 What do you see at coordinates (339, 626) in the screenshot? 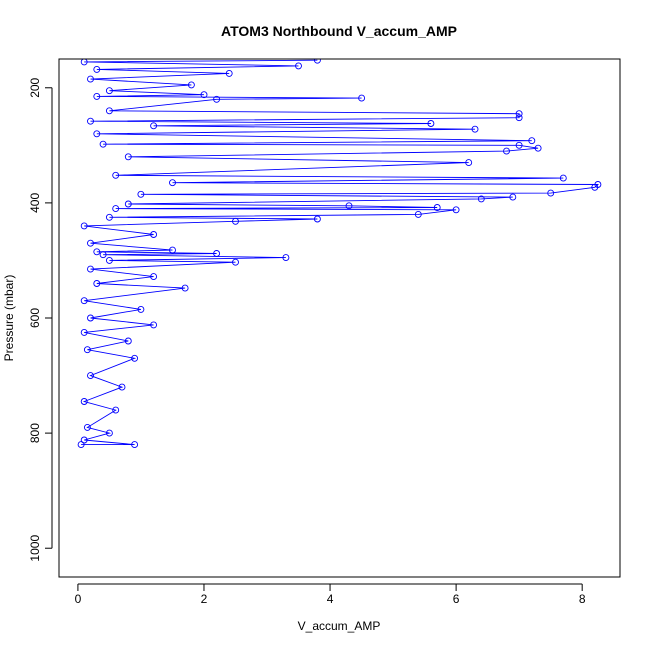
I see `x-axis-label: V_accum_AMP` at bounding box center [339, 626].